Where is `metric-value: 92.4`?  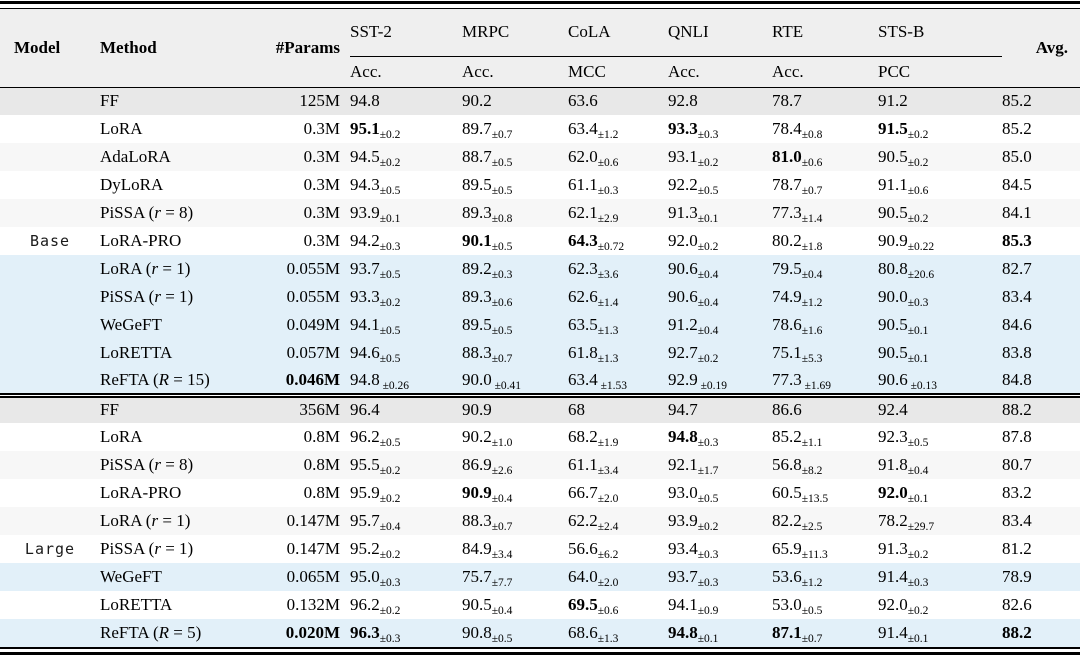
metric-value: 92.4 is located at coordinates (893, 410).